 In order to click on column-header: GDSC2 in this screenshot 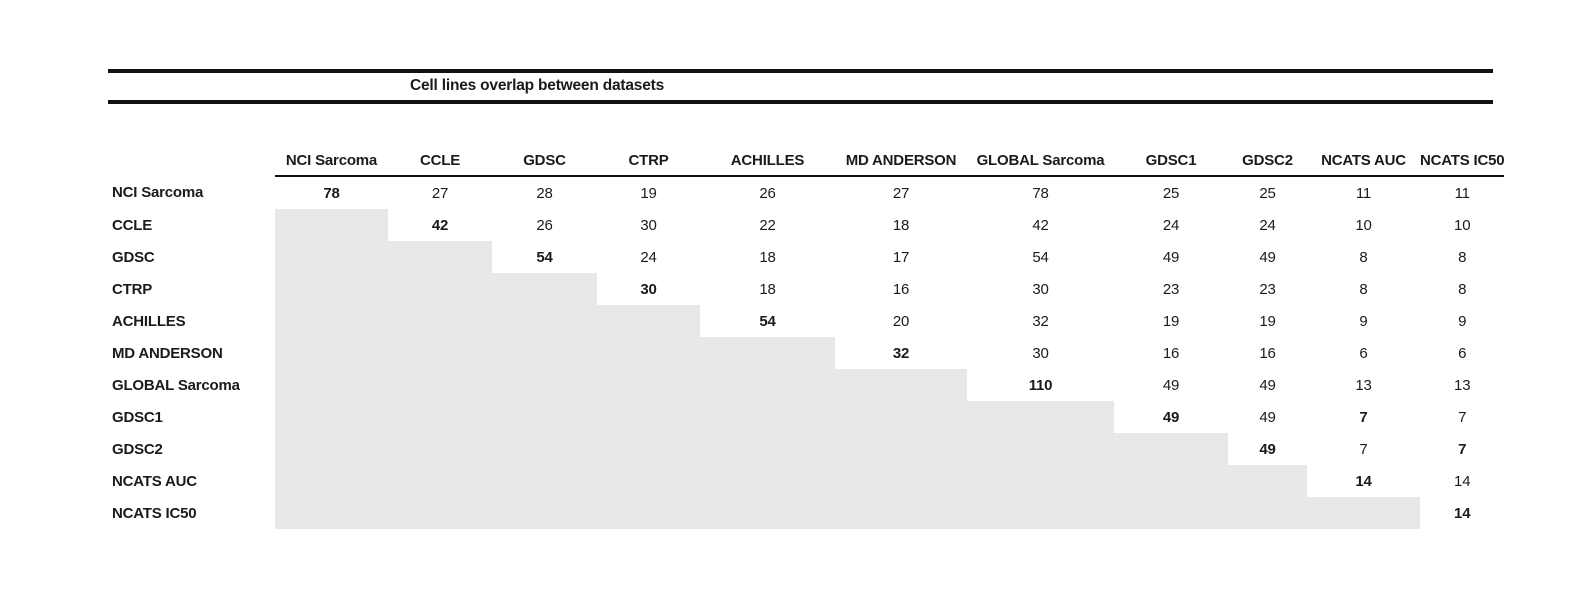, I will do `click(1267, 153)`.